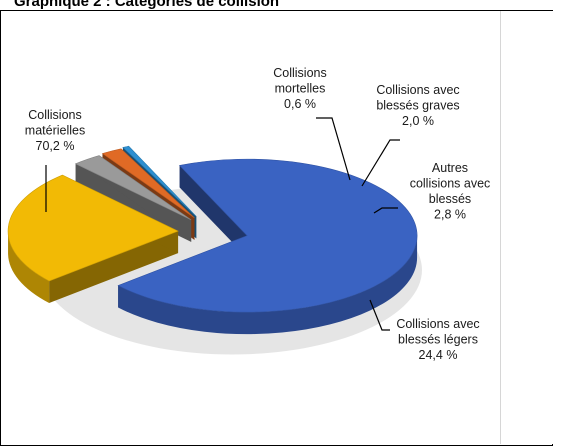 The image size is (564, 448). I want to click on pie-slice-legers, so click(93, 239).